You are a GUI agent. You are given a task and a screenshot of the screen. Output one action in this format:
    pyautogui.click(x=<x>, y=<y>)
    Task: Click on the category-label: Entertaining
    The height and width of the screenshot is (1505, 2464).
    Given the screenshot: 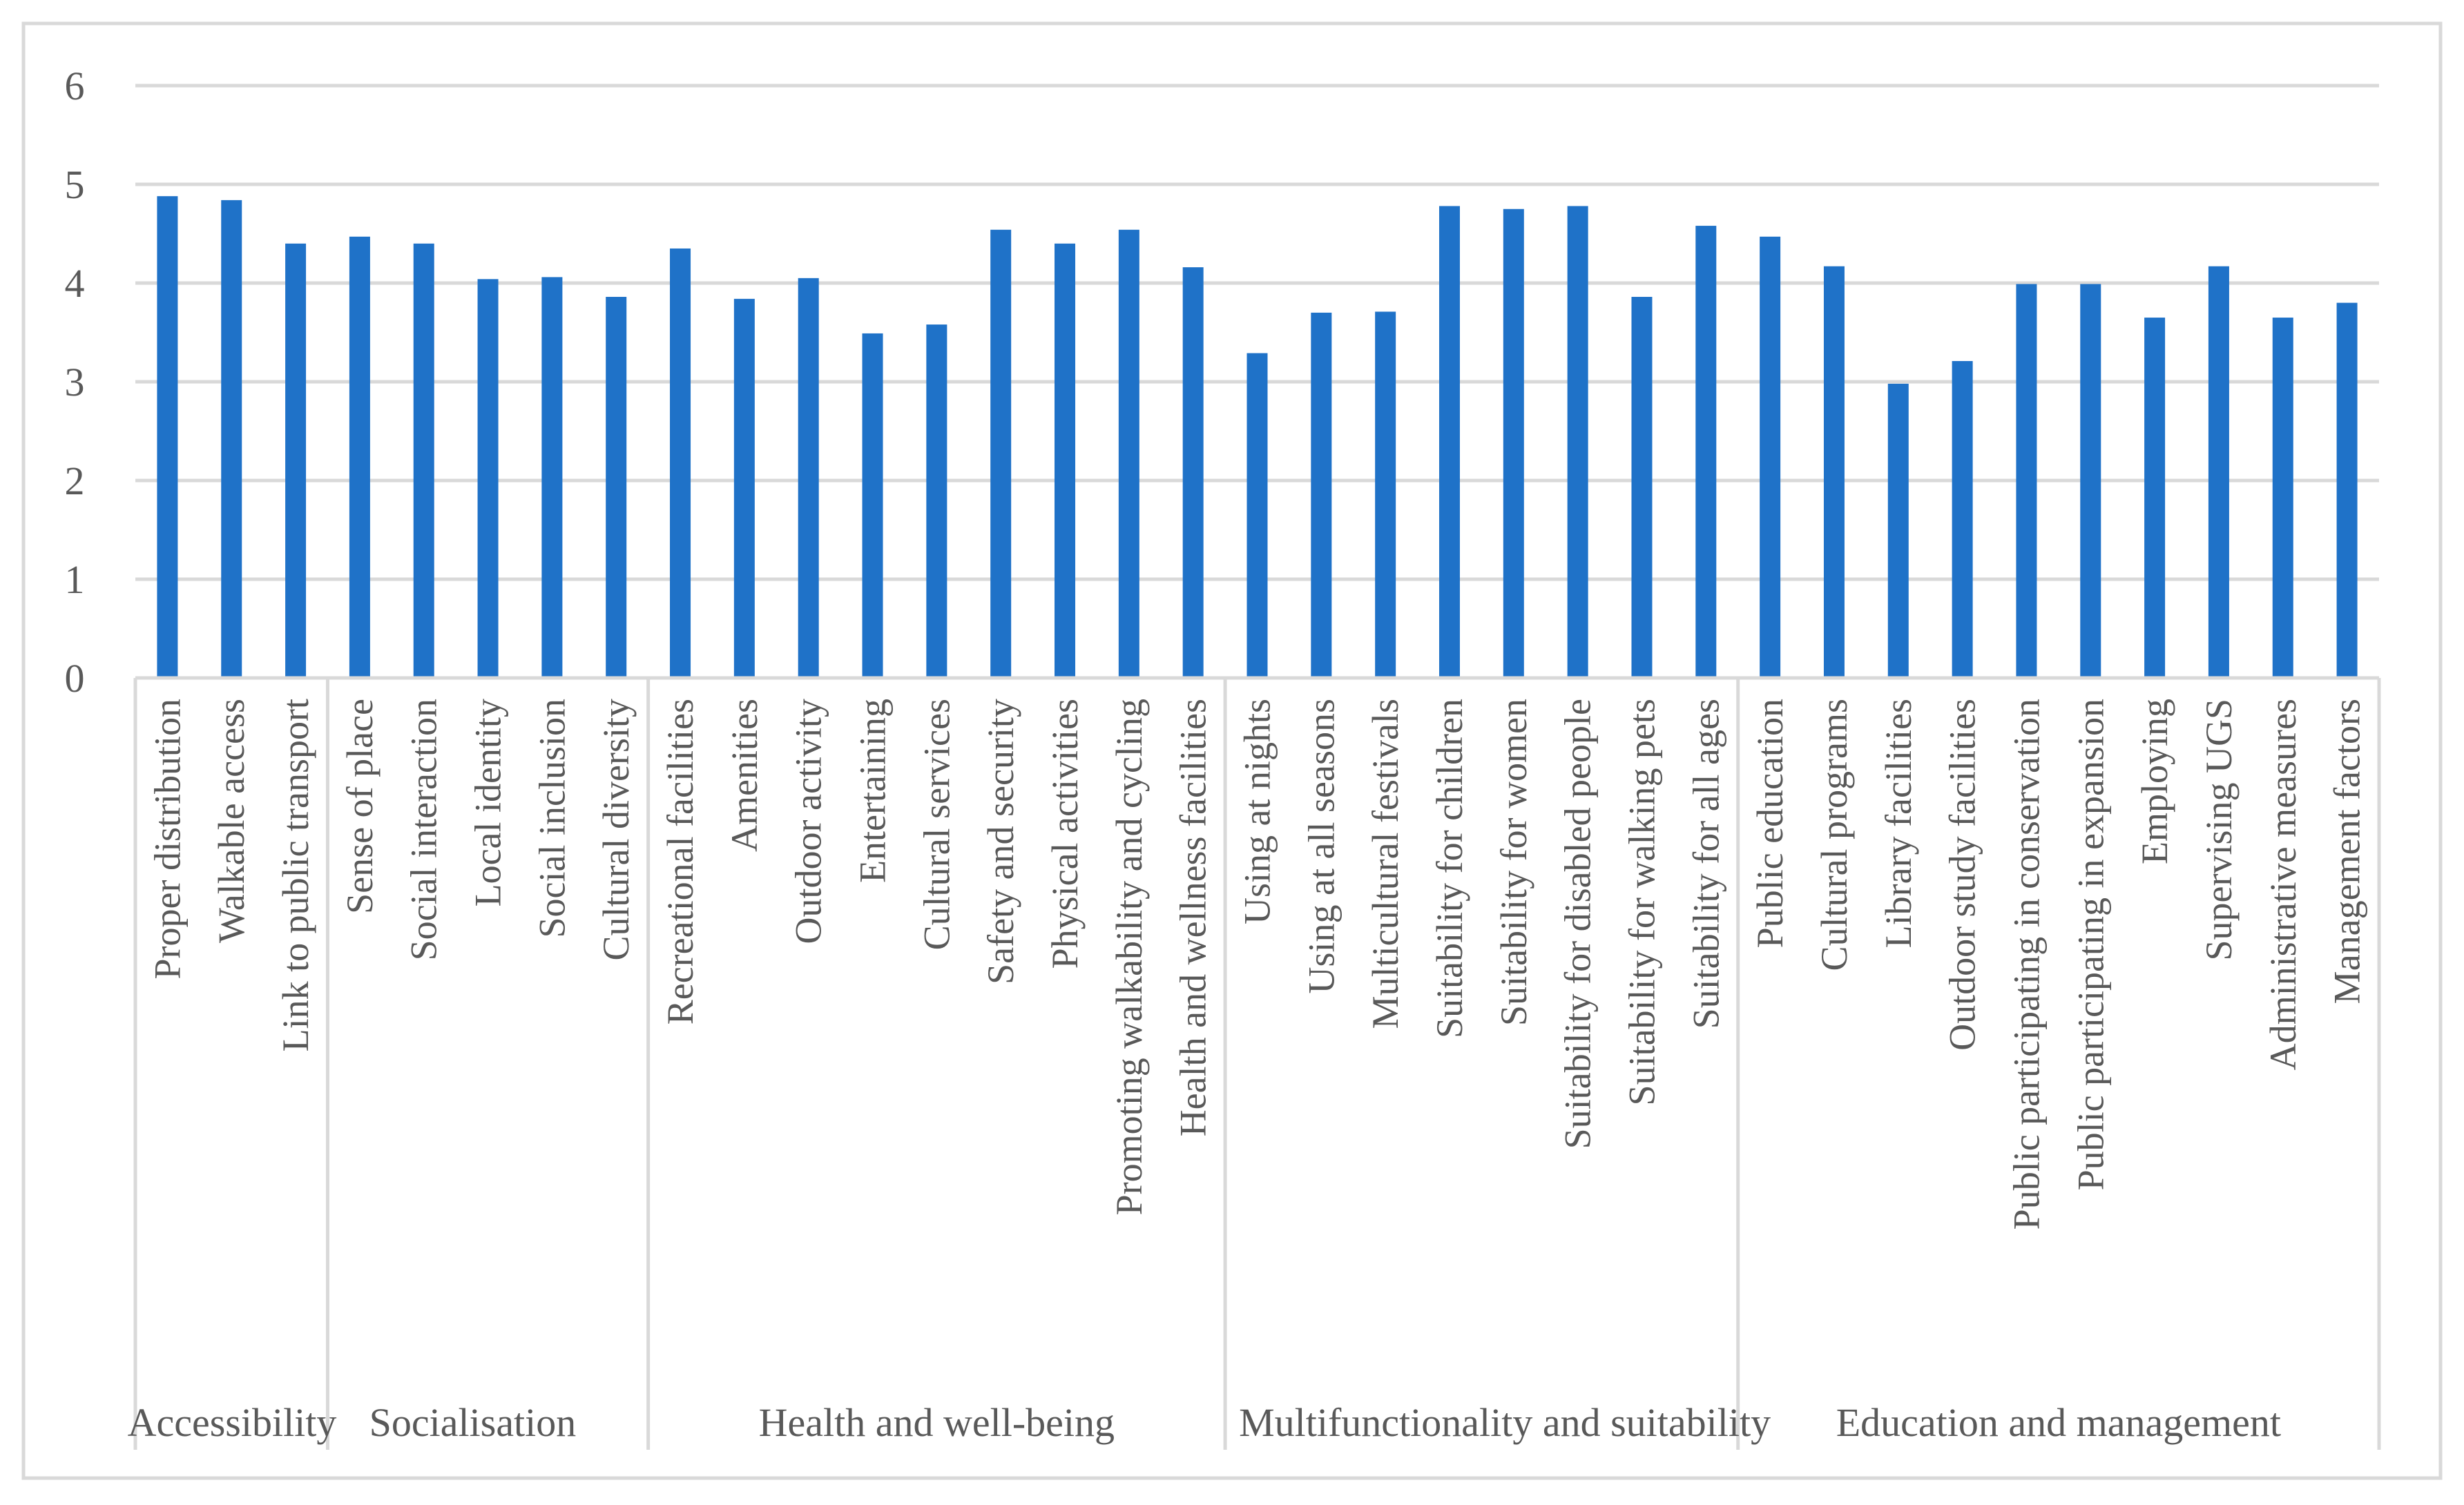 What is the action you would take?
    pyautogui.click(x=873, y=791)
    